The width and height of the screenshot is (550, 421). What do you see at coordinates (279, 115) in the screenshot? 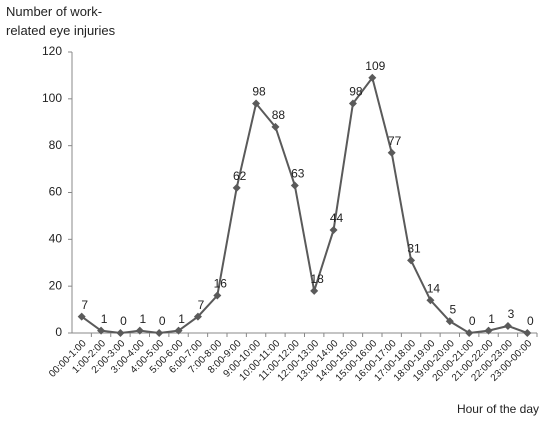
I see `data-label: 88` at bounding box center [279, 115].